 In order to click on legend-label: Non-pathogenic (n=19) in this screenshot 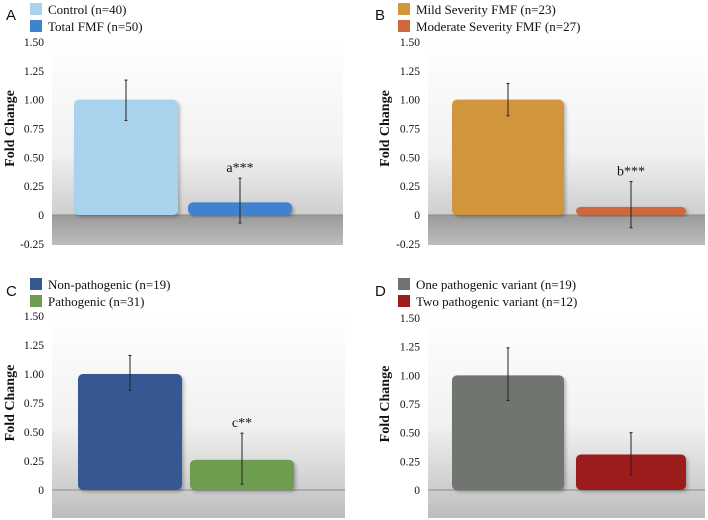, I will do `click(109, 284)`.